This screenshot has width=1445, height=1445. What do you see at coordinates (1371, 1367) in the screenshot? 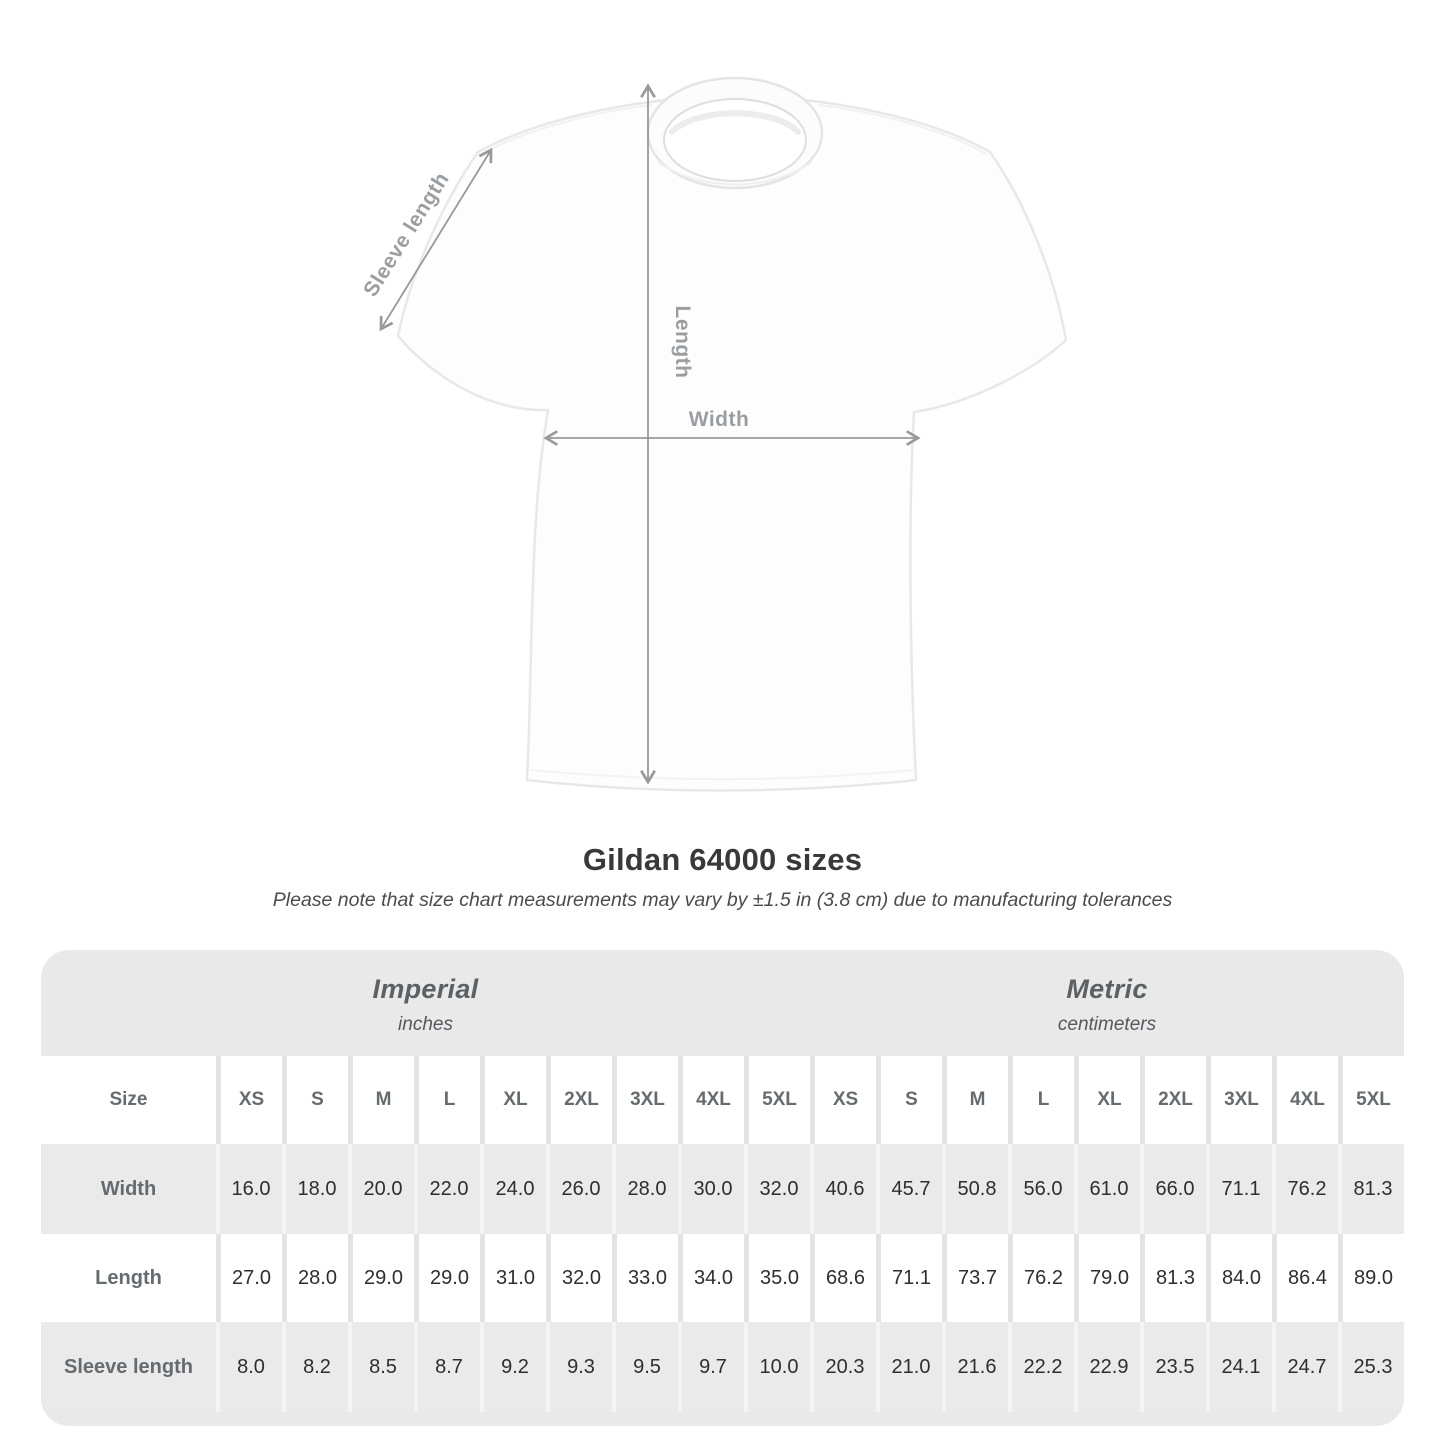
I see `sleeve-metric-5xl: 25.3` at bounding box center [1371, 1367].